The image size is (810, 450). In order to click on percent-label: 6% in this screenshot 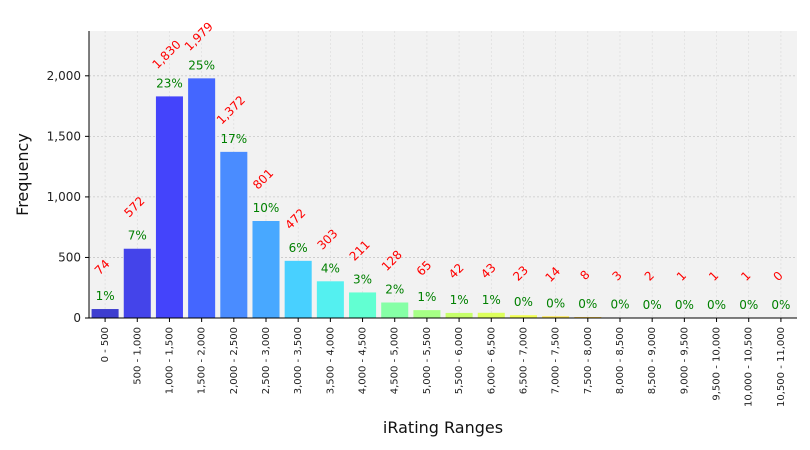, I will do `click(298, 248)`.